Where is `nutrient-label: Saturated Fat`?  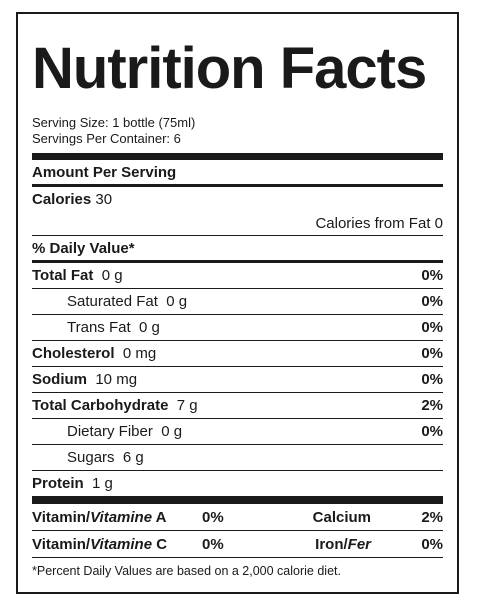
nutrient-label: Saturated Fat is located at coordinates (112, 301).